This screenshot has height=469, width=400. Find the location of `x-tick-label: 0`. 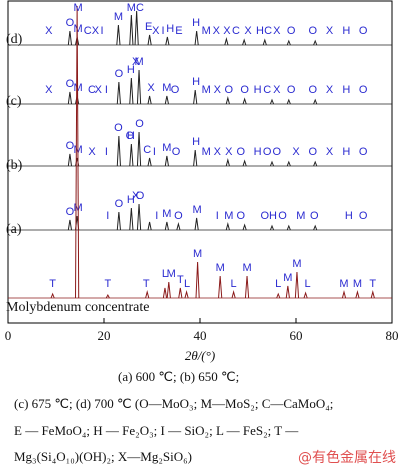

x-tick-label: 0 is located at coordinates (8, 335).